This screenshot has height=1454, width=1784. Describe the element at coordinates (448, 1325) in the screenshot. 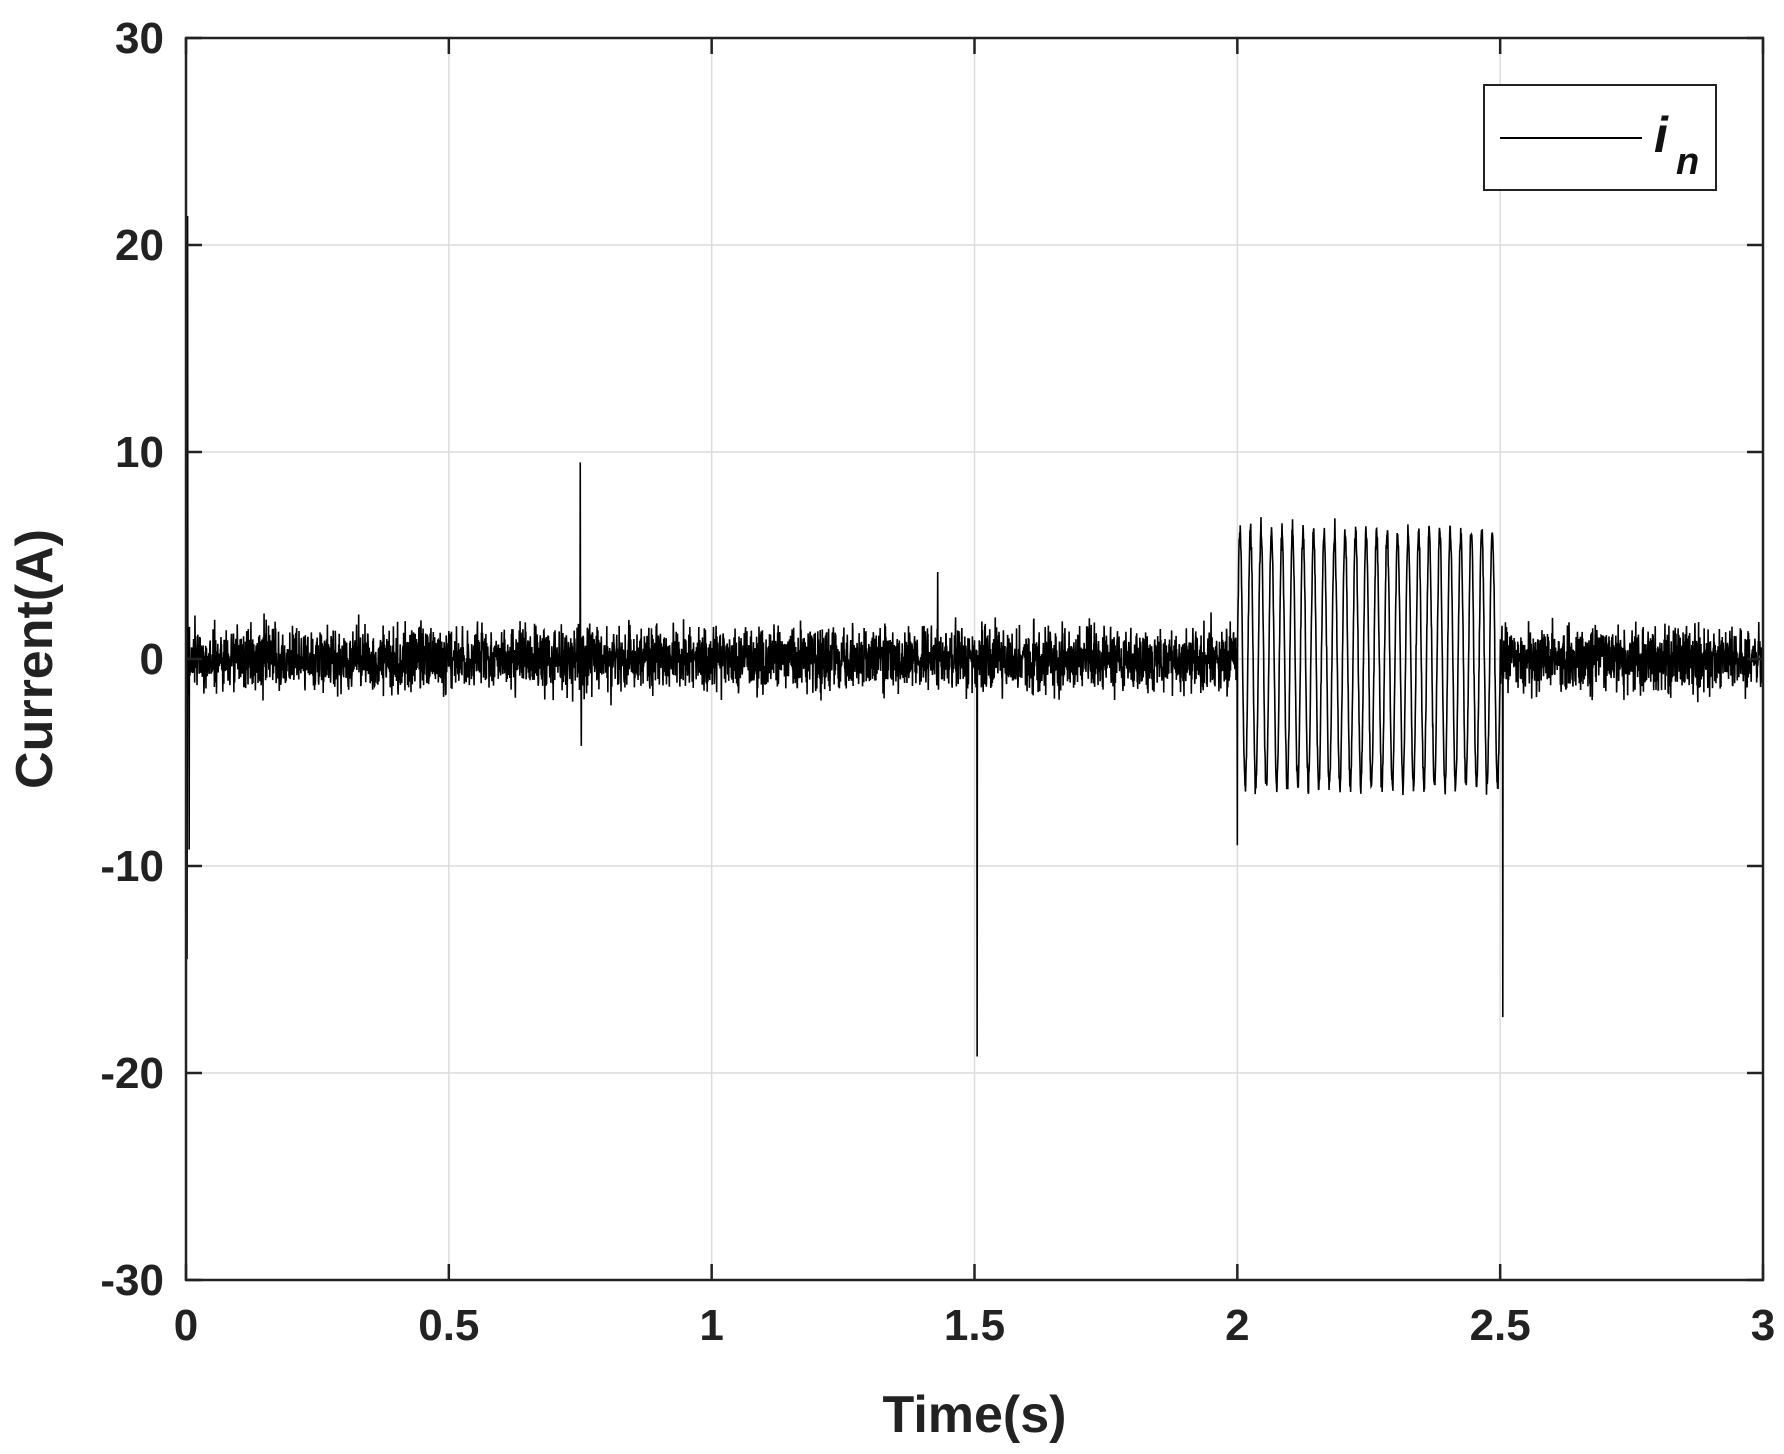

I see `x-tick-label: 0.5` at that location.